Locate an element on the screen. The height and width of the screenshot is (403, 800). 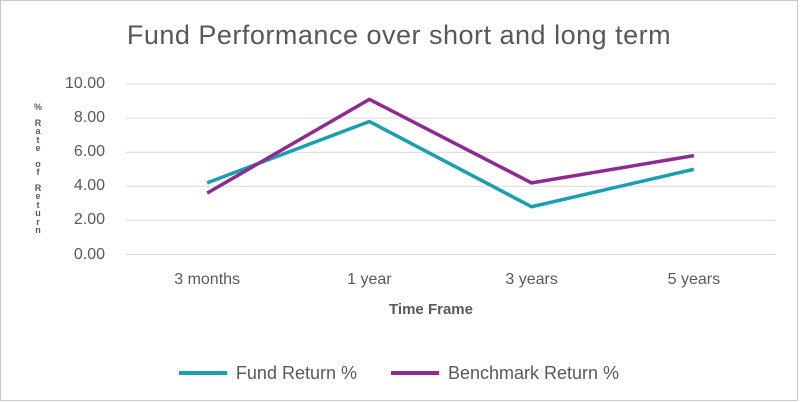
y-tick-label: 0.00 is located at coordinates (89, 254).